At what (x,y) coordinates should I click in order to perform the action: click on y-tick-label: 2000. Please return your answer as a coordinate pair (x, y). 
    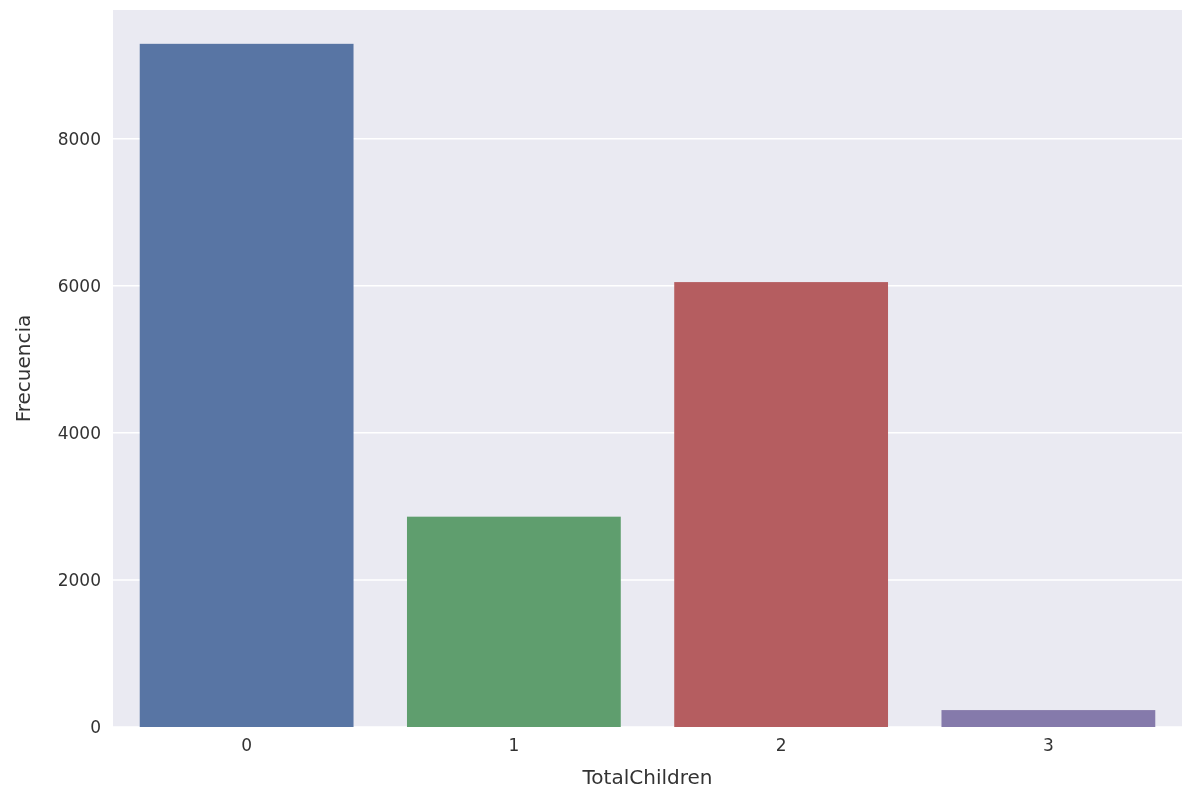
    Looking at the image, I should click on (79, 579).